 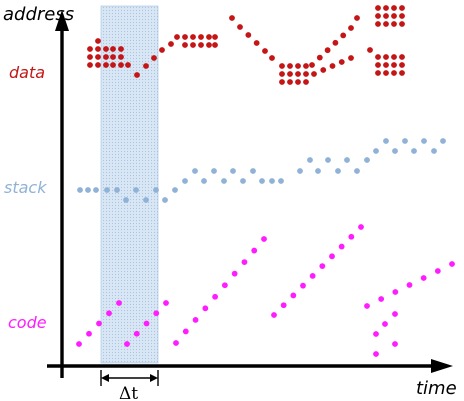 I want to click on delta-t-right-arrow, so click(x=154, y=378).